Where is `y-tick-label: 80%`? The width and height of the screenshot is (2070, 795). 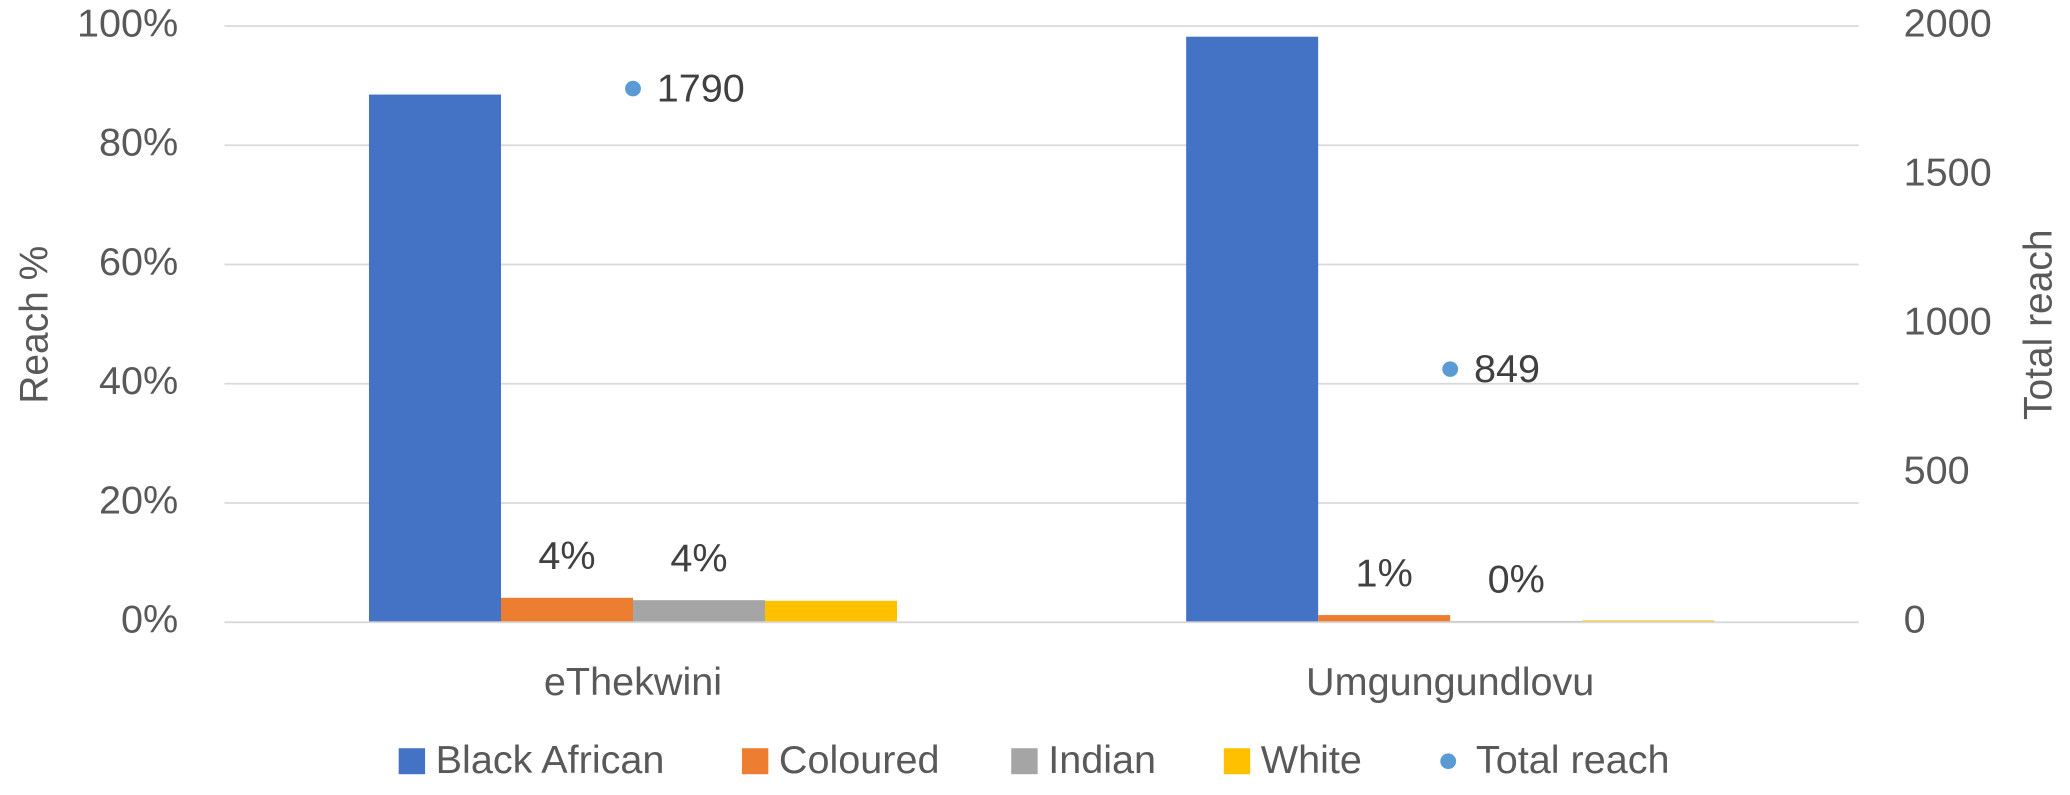 y-tick-label: 80% is located at coordinates (138, 143).